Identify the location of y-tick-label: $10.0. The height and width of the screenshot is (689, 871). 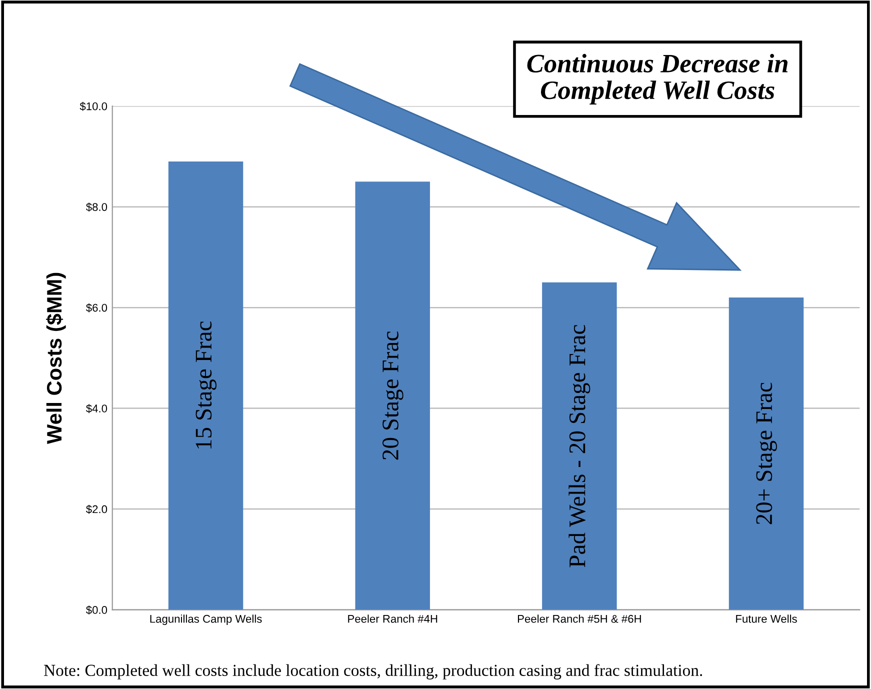
(94, 106).